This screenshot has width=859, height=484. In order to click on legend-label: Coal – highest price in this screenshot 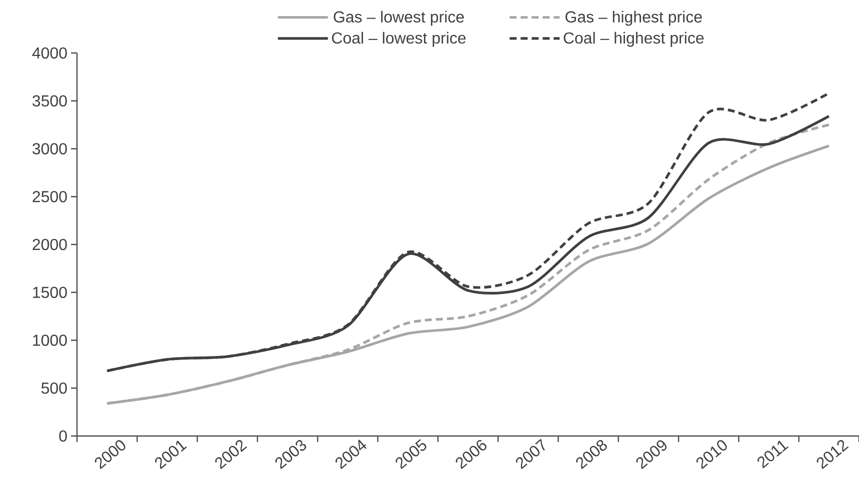, I will do `click(634, 39)`.